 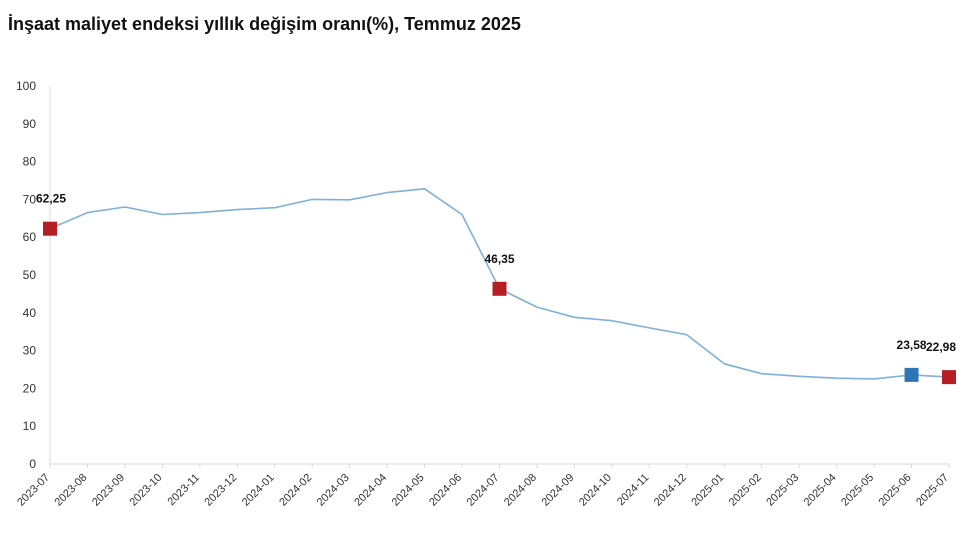 What do you see at coordinates (520, 490) in the screenshot?
I see `x-tick-label: 2024-08` at bounding box center [520, 490].